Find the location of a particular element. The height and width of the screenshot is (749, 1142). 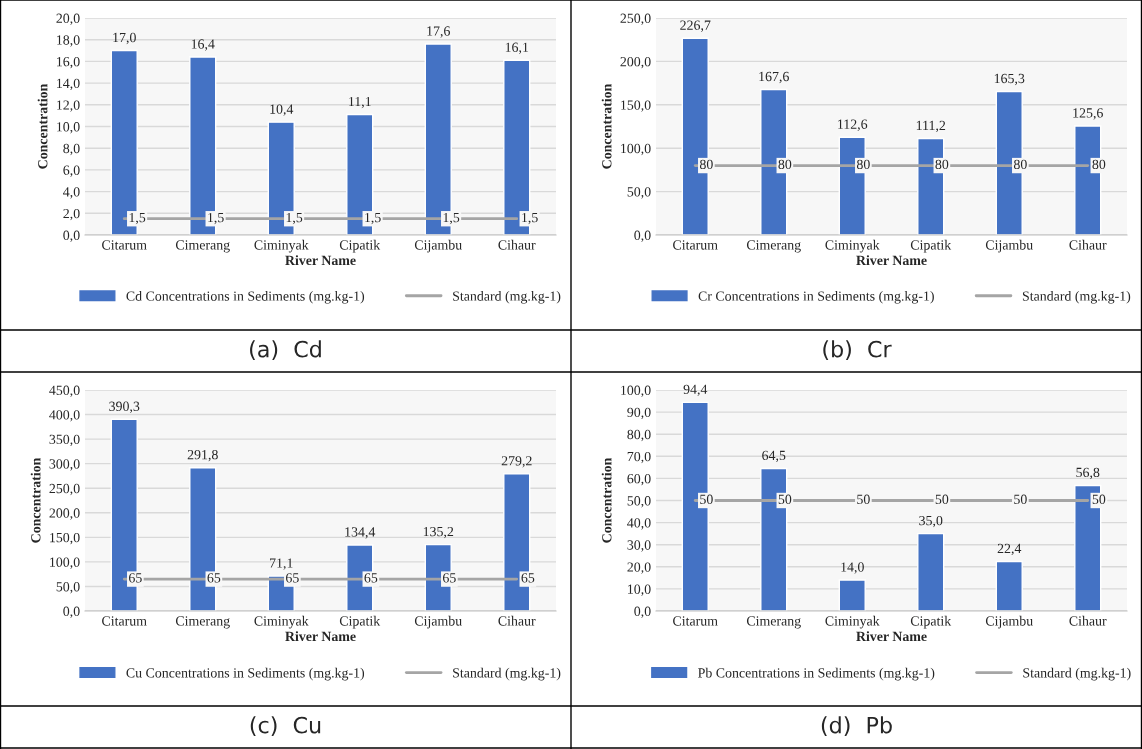

data-label: 135,2 is located at coordinates (438, 532).